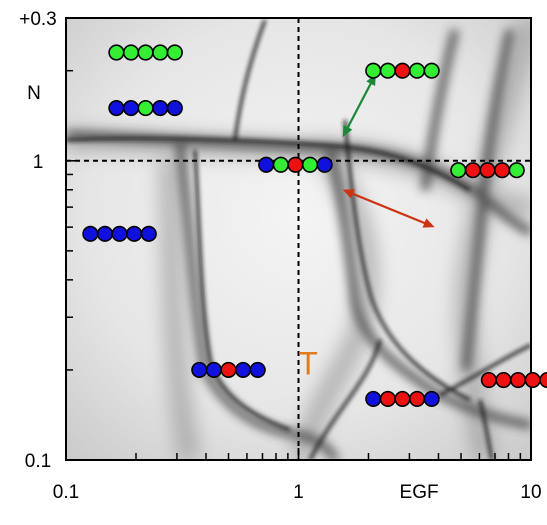  What do you see at coordinates (38, 19) in the screenshot?
I see `y-tick-label: +0.3` at bounding box center [38, 19].